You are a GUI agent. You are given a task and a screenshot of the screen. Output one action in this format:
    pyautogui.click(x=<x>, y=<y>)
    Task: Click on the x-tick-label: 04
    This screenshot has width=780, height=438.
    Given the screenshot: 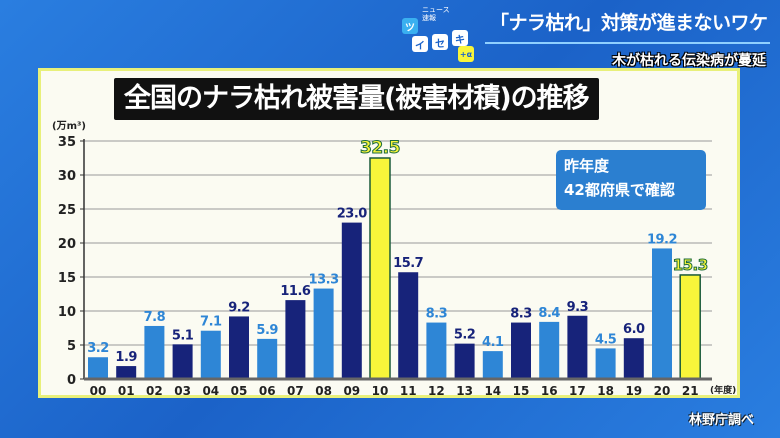 What is the action you would take?
    pyautogui.click(x=210, y=391)
    